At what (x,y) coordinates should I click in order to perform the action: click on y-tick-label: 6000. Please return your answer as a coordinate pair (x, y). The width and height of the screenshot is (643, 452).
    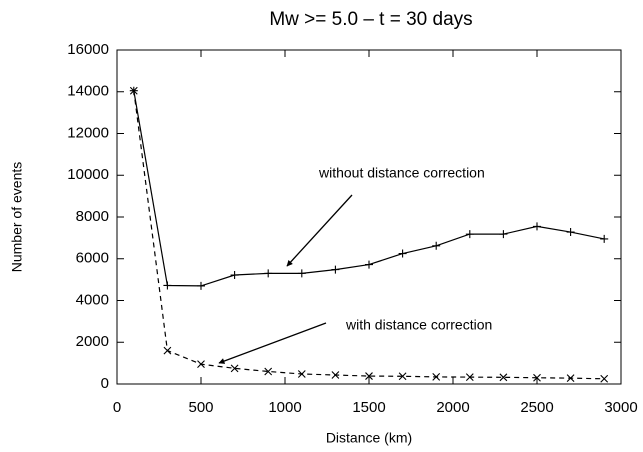
    Looking at the image, I should click on (92, 258).